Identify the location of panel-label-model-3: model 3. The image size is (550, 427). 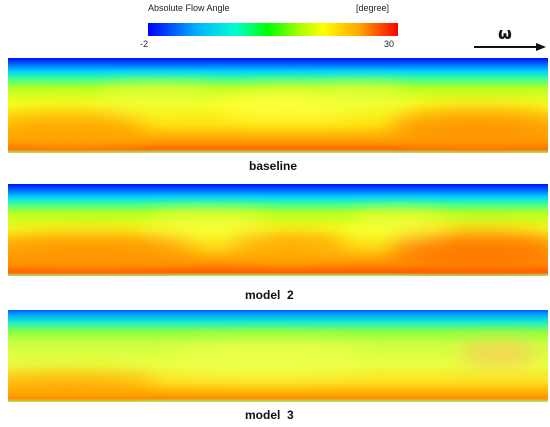
(269, 415).